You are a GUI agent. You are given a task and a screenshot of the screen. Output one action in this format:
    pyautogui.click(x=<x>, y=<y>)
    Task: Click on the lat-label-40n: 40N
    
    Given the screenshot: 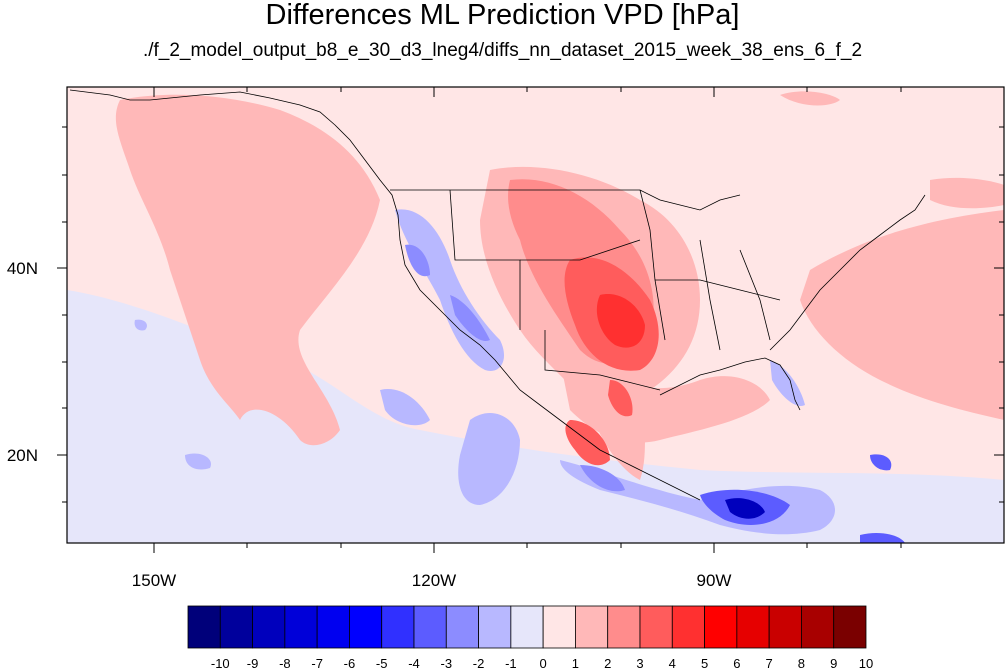 What is the action you would take?
    pyautogui.click(x=22, y=268)
    